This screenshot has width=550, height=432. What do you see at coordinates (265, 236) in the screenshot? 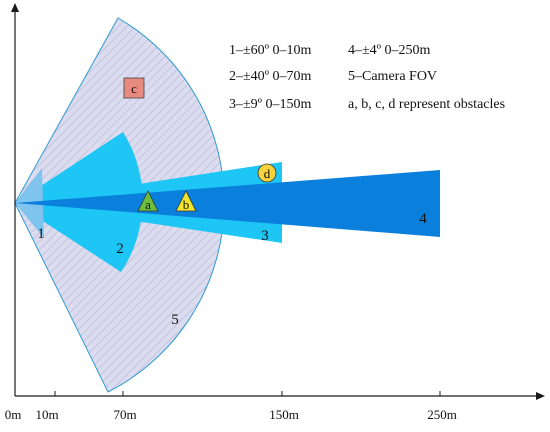
I see `zone-label-3: 3` at bounding box center [265, 236].